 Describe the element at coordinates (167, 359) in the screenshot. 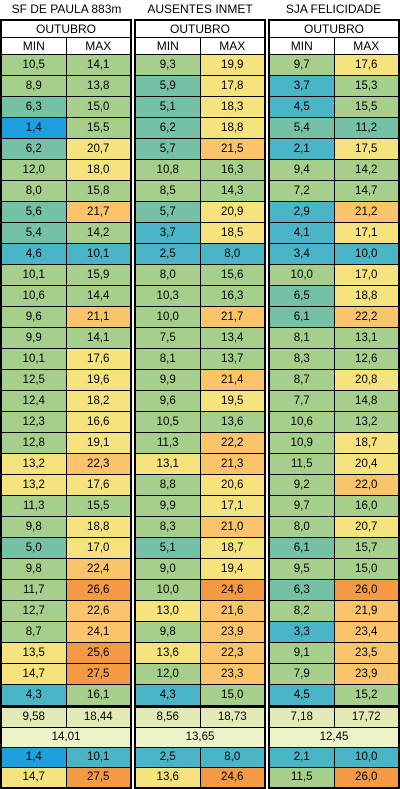

I see `min-cell: 8,1` at that location.